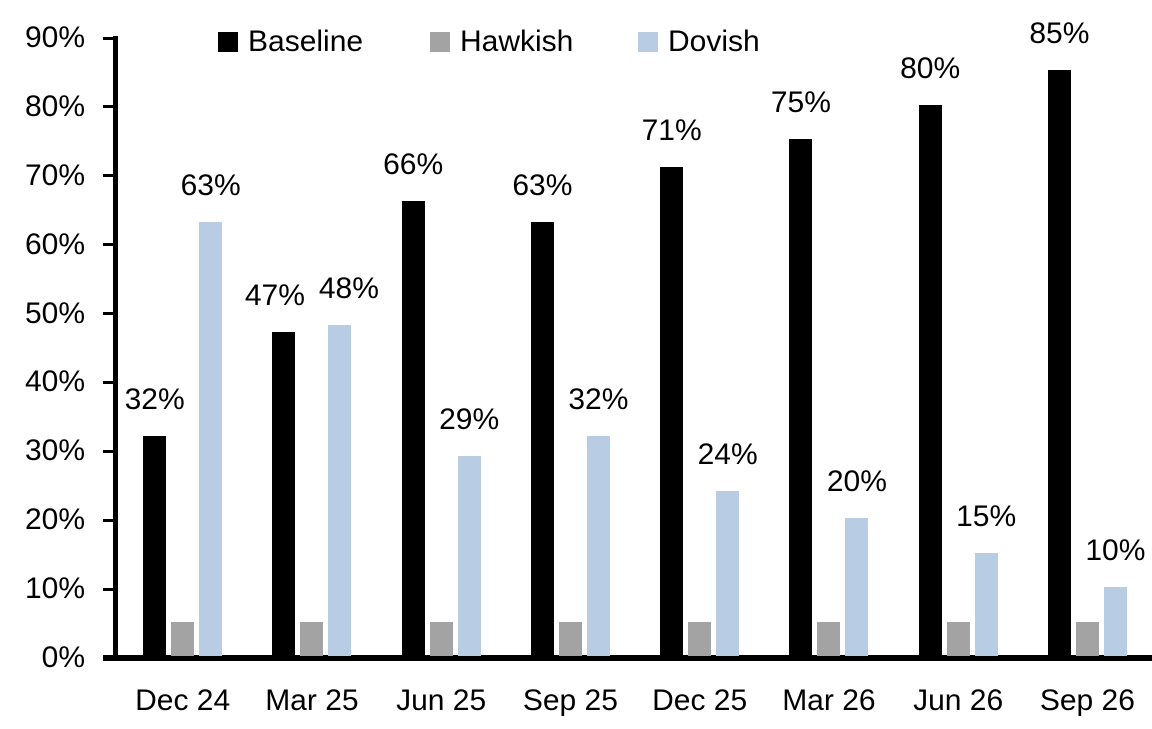 The image size is (1152, 729). What do you see at coordinates (441, 700) in the screenshot?
I see `x-category-label: Jun 25` at bounding box center [441, 700].